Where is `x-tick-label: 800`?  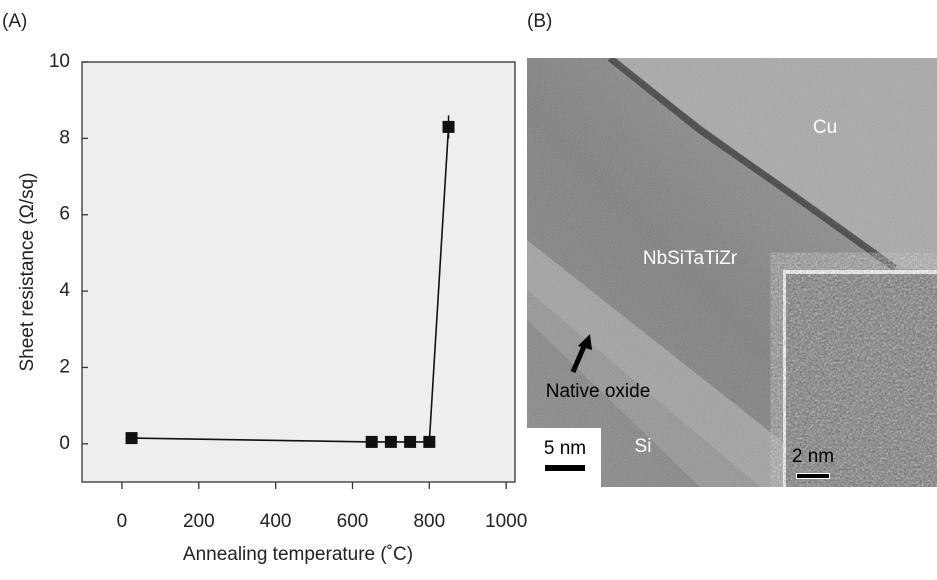 x-tick-label: 800 is located at coordinates (429, 521).